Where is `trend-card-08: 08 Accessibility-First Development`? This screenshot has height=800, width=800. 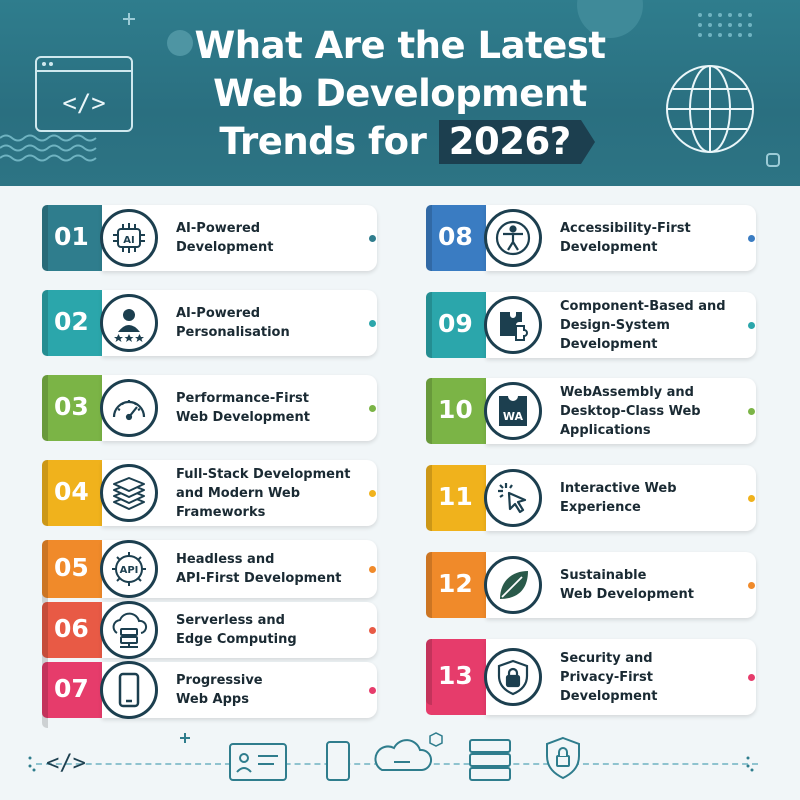 trend-card-08: 08 Accessibility-First Development is located at coordinates (591, 238).